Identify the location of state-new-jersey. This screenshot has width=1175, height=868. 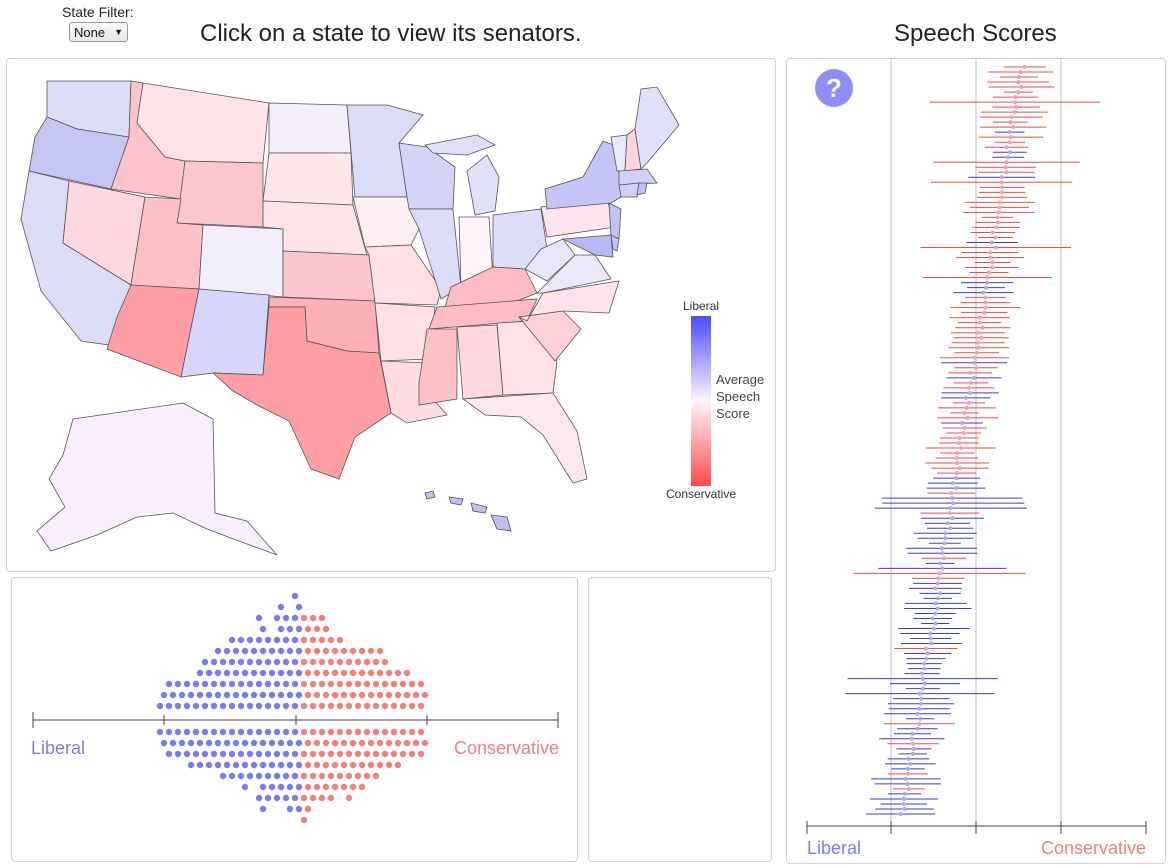
(615, 221).